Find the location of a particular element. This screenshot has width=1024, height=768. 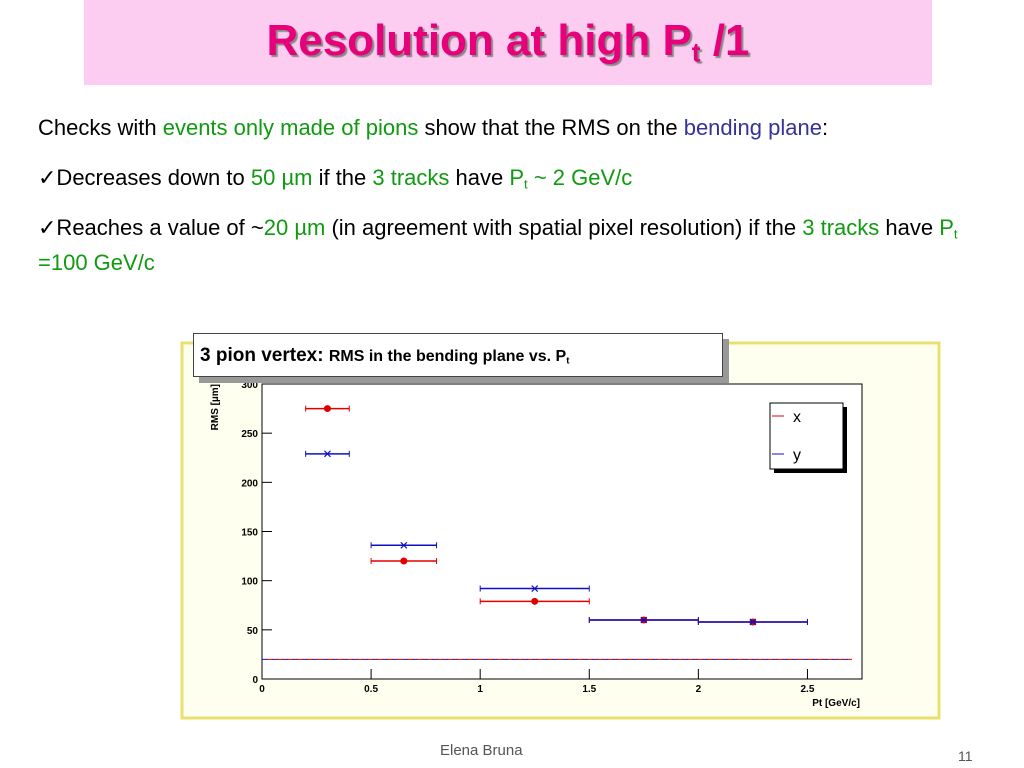

slide-title: Resolution at high Pt /1 is located at coordinates (508, 42).